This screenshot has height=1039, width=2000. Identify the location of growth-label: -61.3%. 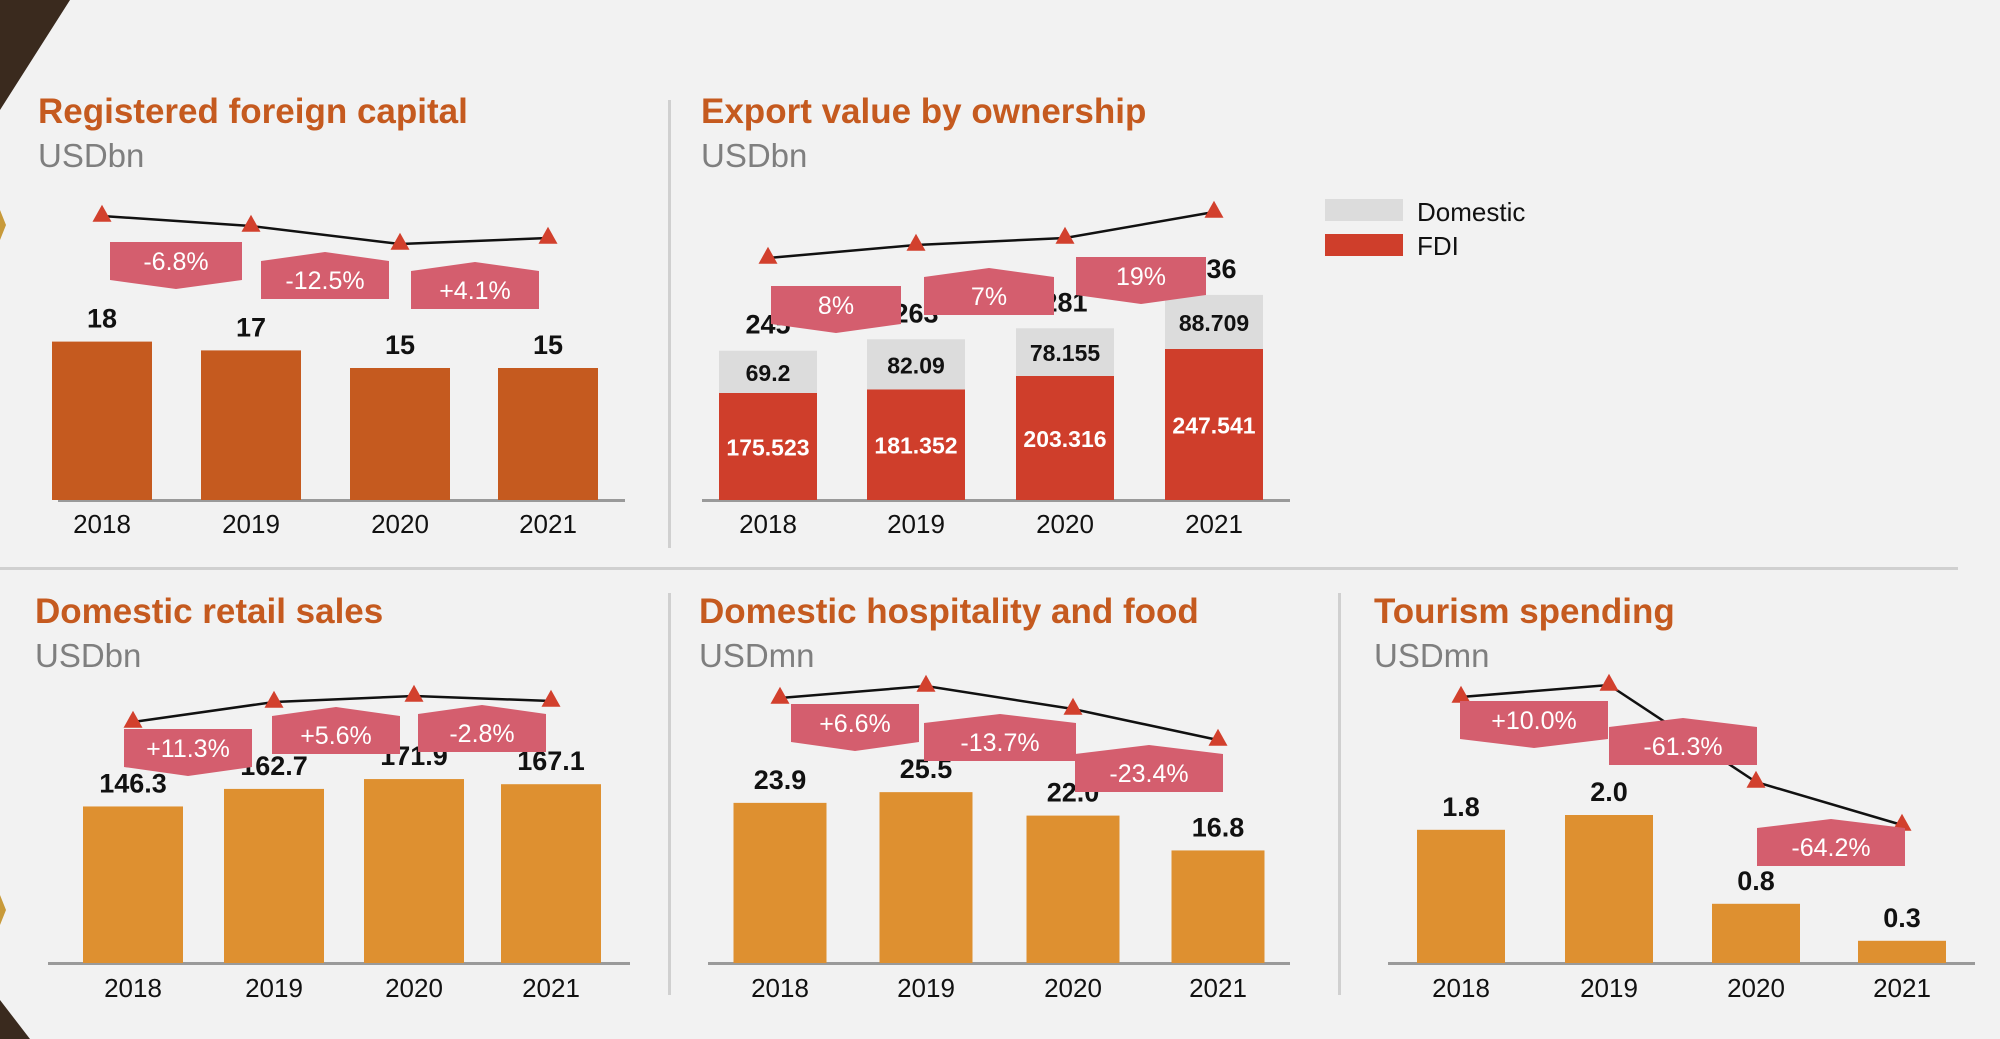
(1682, 747).